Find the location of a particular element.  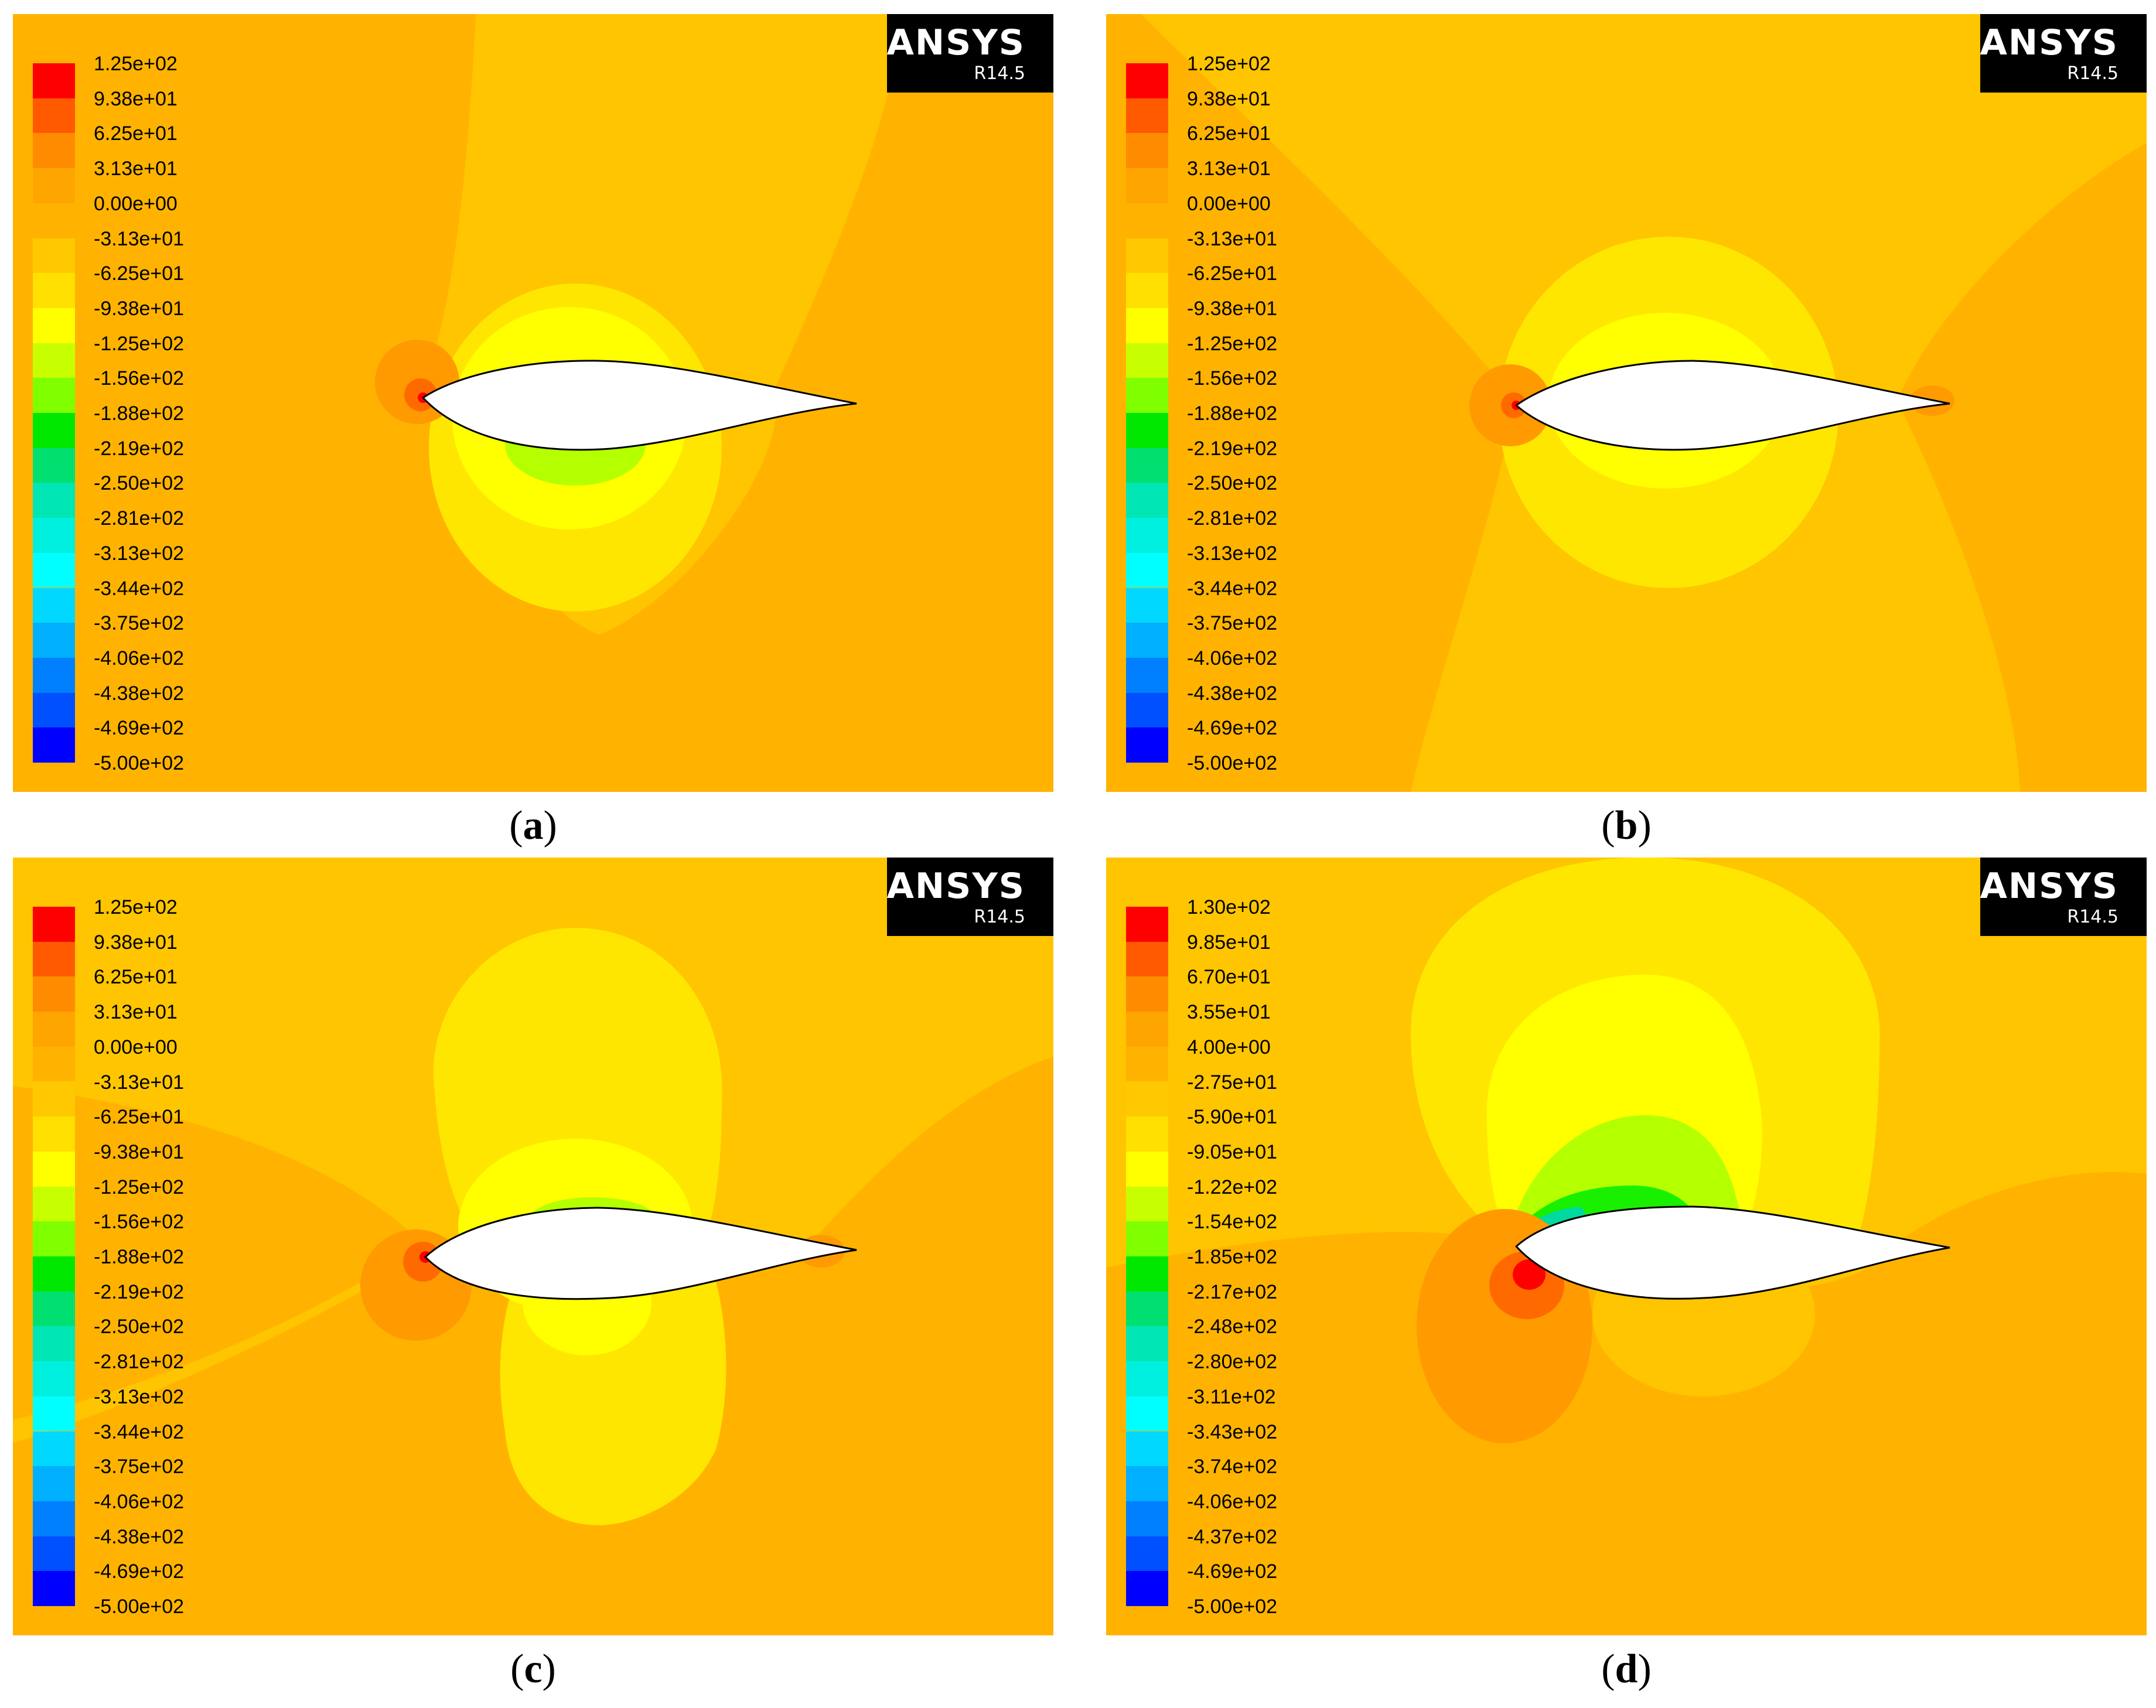

ansys-logo: ANSYS R14.5 is located at coordinates (969, 897).